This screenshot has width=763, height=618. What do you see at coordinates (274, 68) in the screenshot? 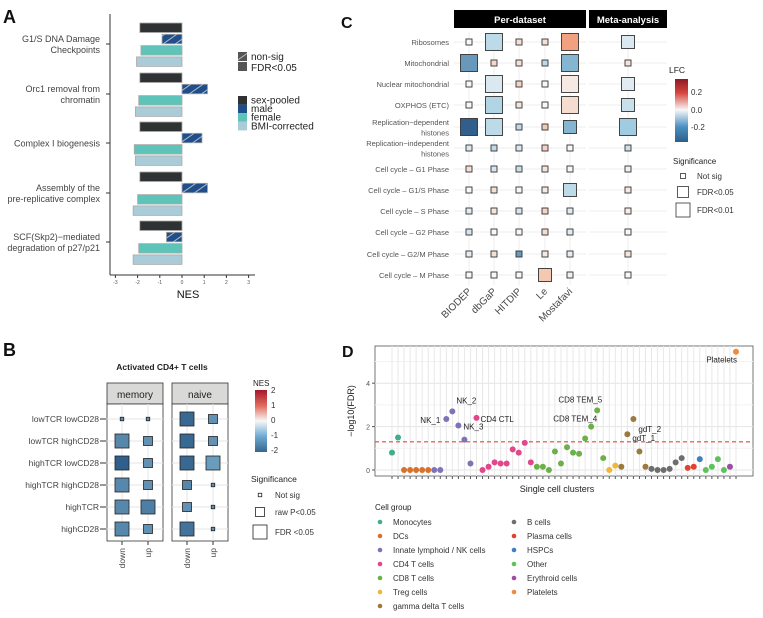
I see `legend-label-significance: FDR<0.05` at bounding box center [274, 68].